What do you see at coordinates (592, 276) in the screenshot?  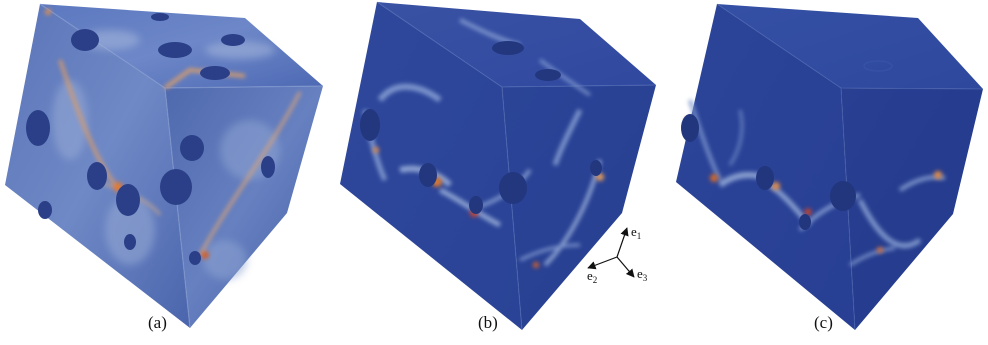 I see `axis-label-e2: e2` at bounding box center [592, 276].